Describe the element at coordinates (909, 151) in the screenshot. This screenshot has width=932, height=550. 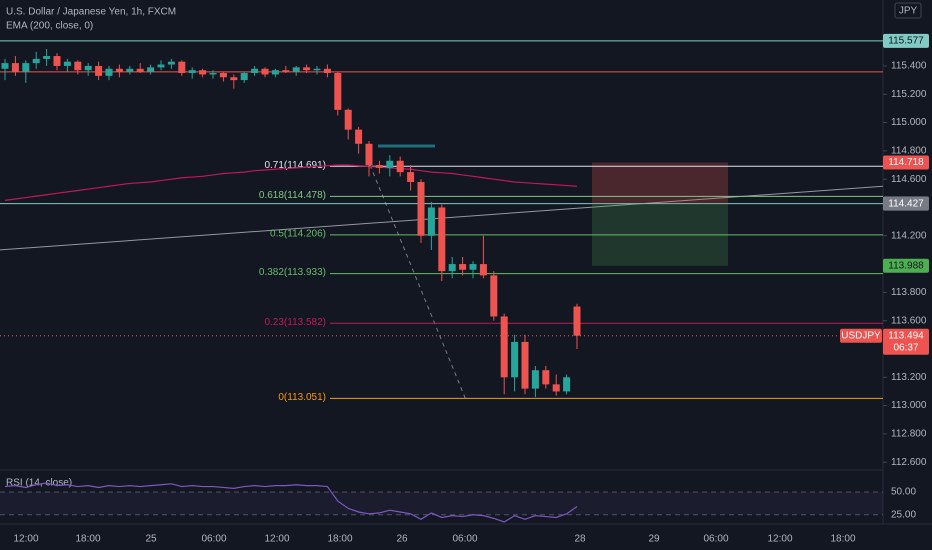
I see `y-tick-label: 114.800` at that location.